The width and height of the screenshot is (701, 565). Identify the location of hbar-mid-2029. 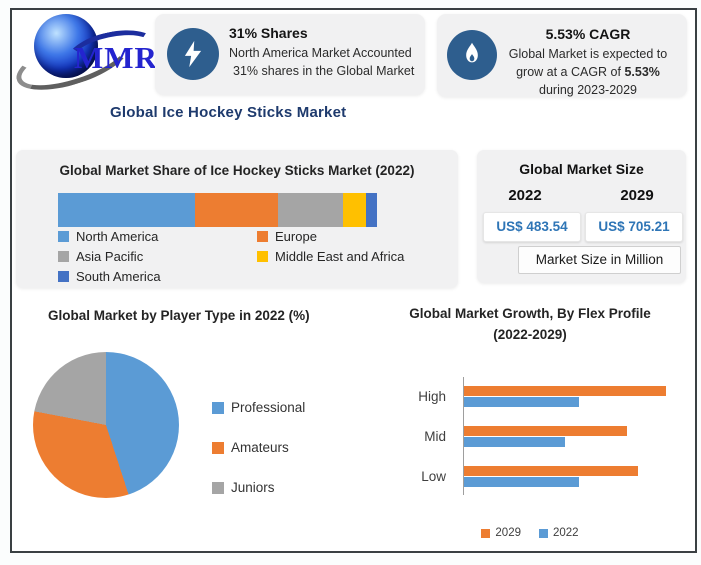
(546, 431).